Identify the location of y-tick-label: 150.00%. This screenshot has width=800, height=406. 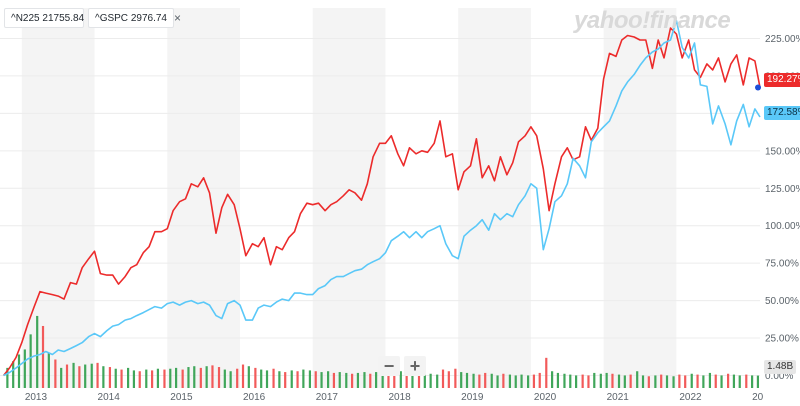
(782, 151).